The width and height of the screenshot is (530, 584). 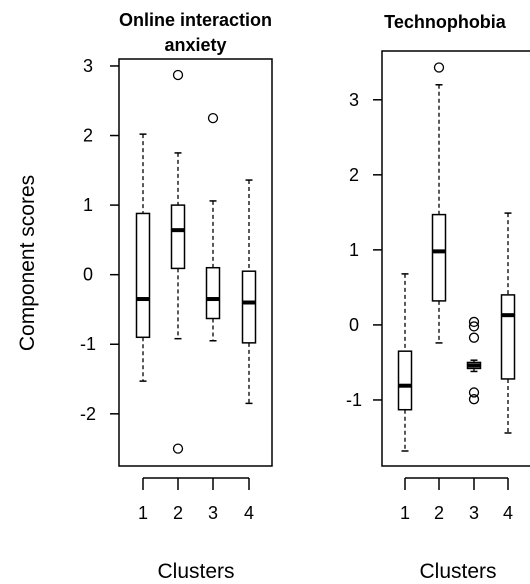 What do you see at coordinates (88, 414) in the screenshot?
I see `y-tick-label: -2` at bounding box center [88, 414].